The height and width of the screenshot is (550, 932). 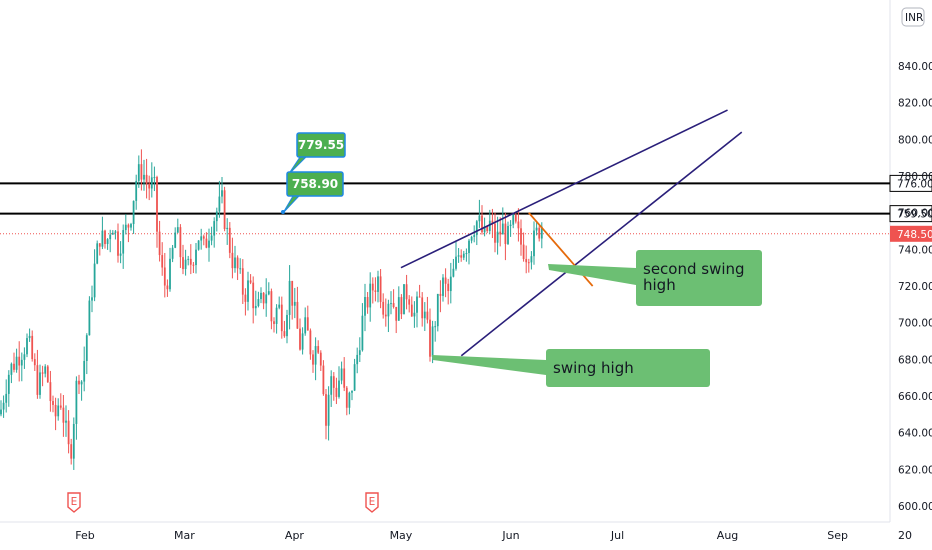 What do you see at coordinates (592, 274) in the screenshot?
I see `callout-pointer` at bounding box center [592, 274].